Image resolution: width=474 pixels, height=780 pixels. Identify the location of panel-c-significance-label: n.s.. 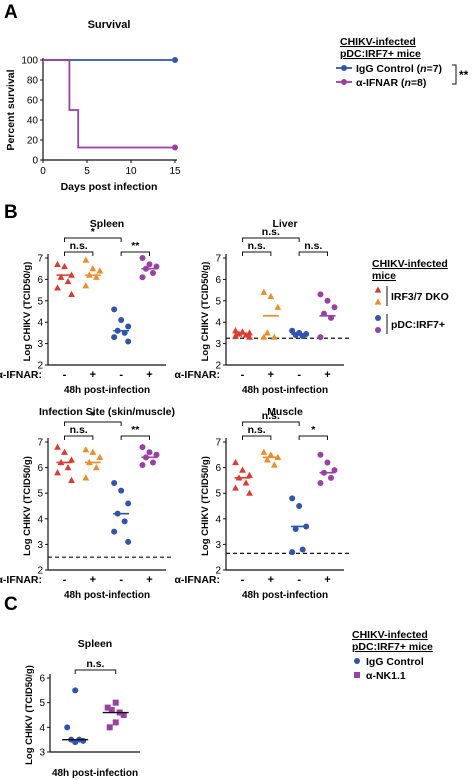
(95, 664).